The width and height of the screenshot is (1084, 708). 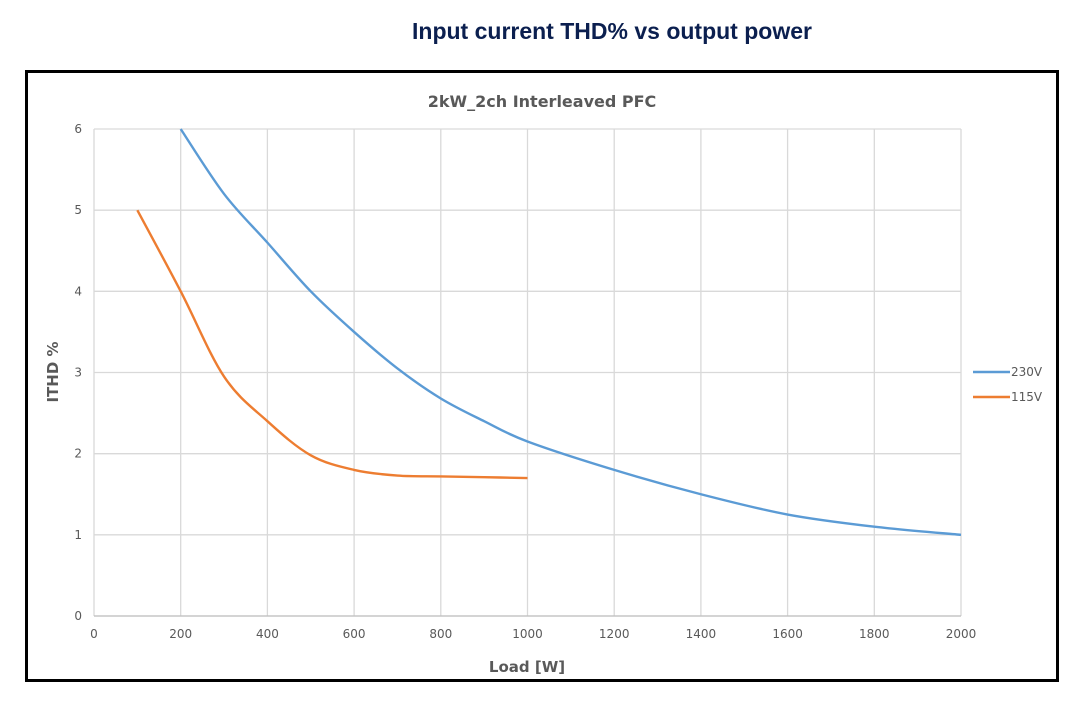 I want to click on y-tick-label: 1, so click(x=78, y=535).